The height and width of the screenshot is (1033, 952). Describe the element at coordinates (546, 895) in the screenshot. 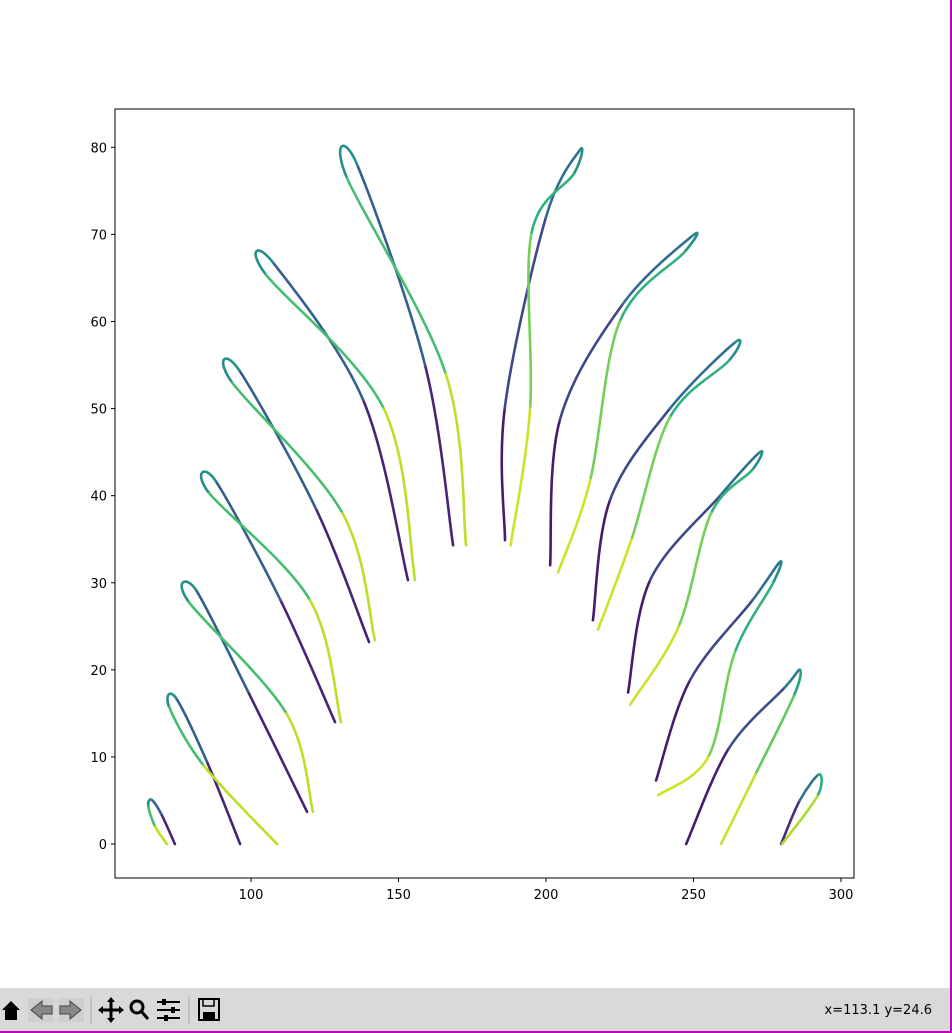

I see `x-tick-label: 200` at that location.